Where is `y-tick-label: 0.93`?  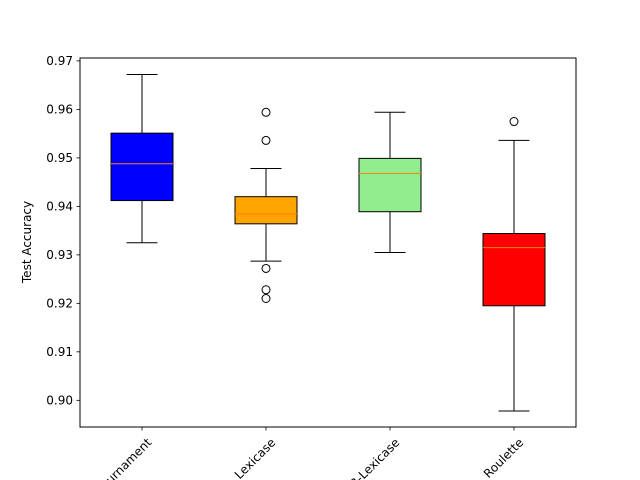 y-tick-label: 0.93 is located at coordinates (59, 255).